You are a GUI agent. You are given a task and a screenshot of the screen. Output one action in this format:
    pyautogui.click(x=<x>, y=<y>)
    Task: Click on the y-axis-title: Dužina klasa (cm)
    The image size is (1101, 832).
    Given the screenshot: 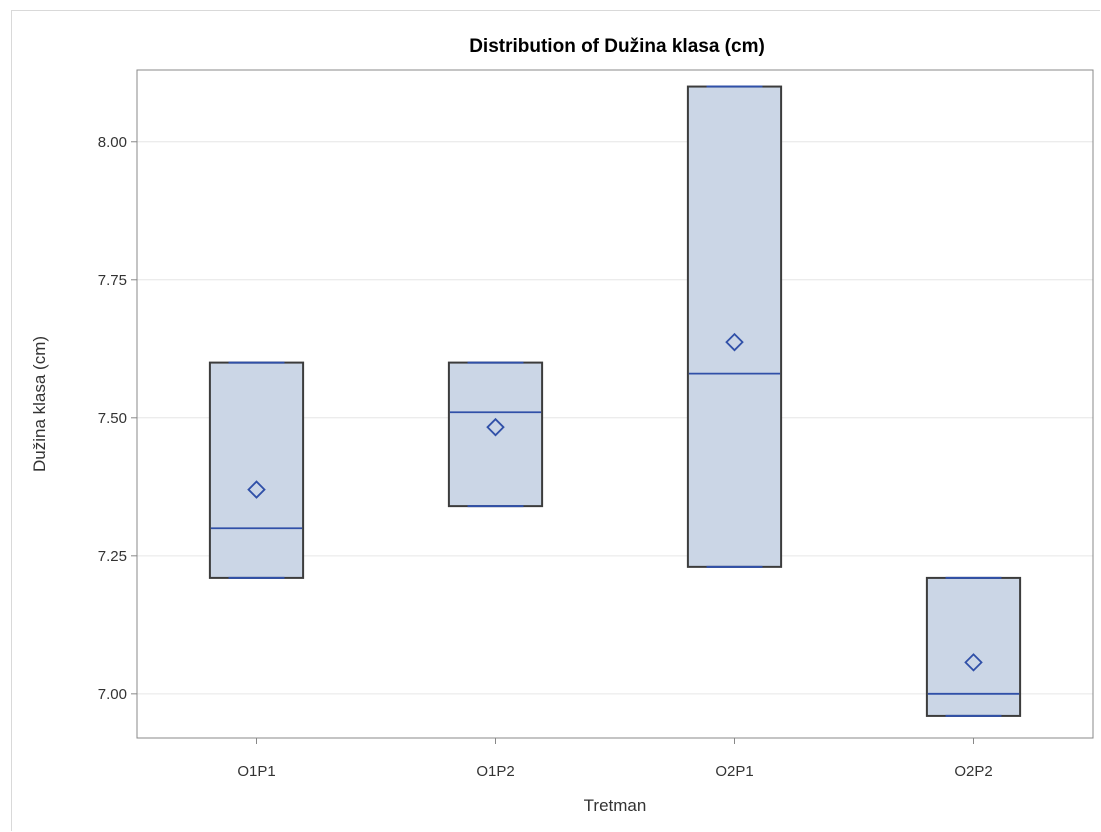 What is the action you would take?
    pyautogui.click(x=39, y=404)
    